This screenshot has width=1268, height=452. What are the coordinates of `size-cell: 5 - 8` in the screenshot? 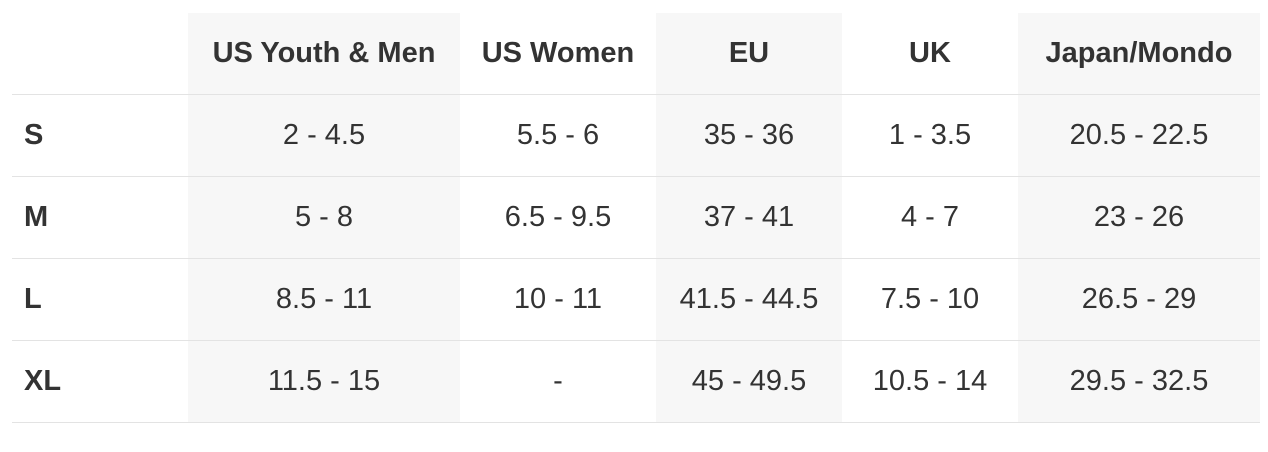 It's located at (324, 217).